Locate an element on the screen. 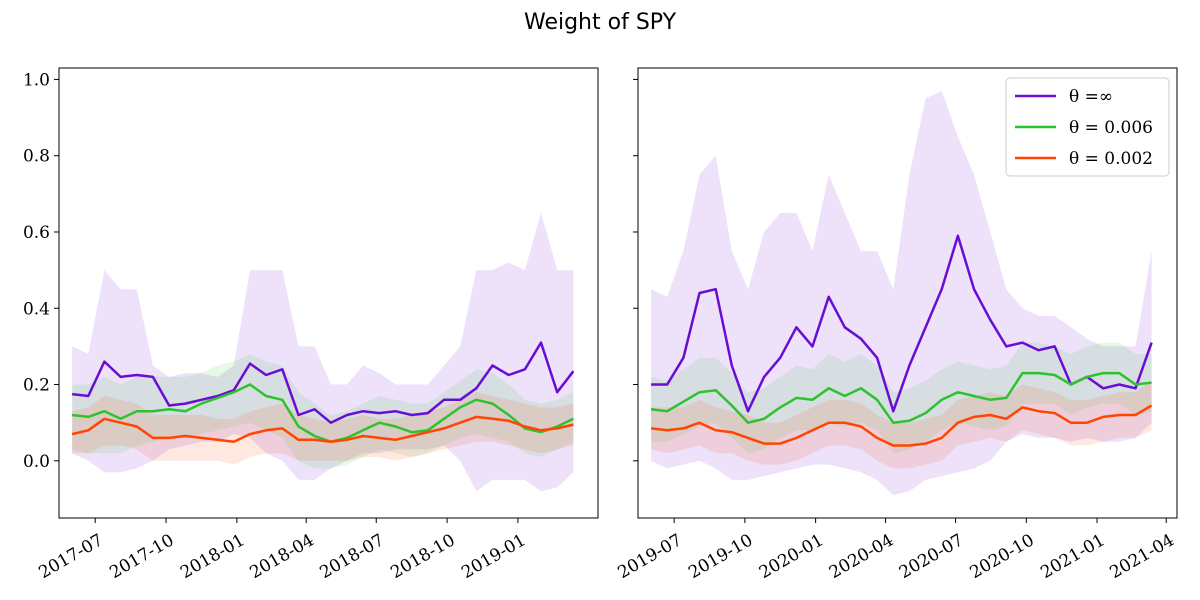 This screenshot has width=1200, height=600. y-tick-label: 0.6 is located at coordinates (36, 233).